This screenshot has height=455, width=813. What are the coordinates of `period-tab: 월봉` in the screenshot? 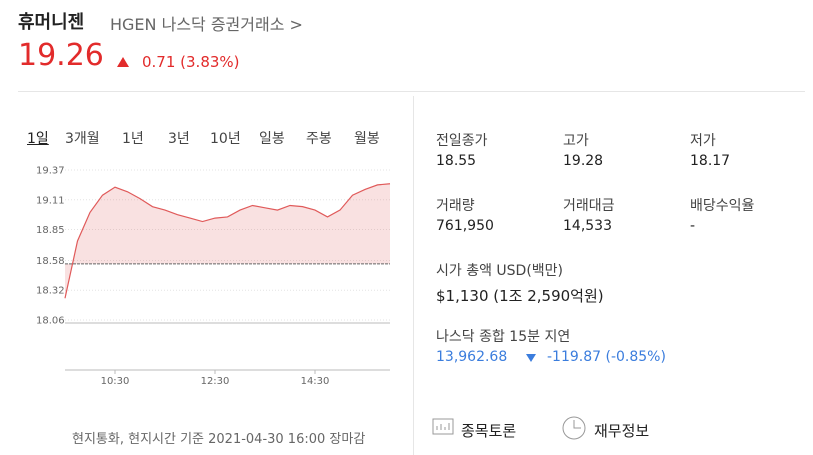 It's located at (367, 139).